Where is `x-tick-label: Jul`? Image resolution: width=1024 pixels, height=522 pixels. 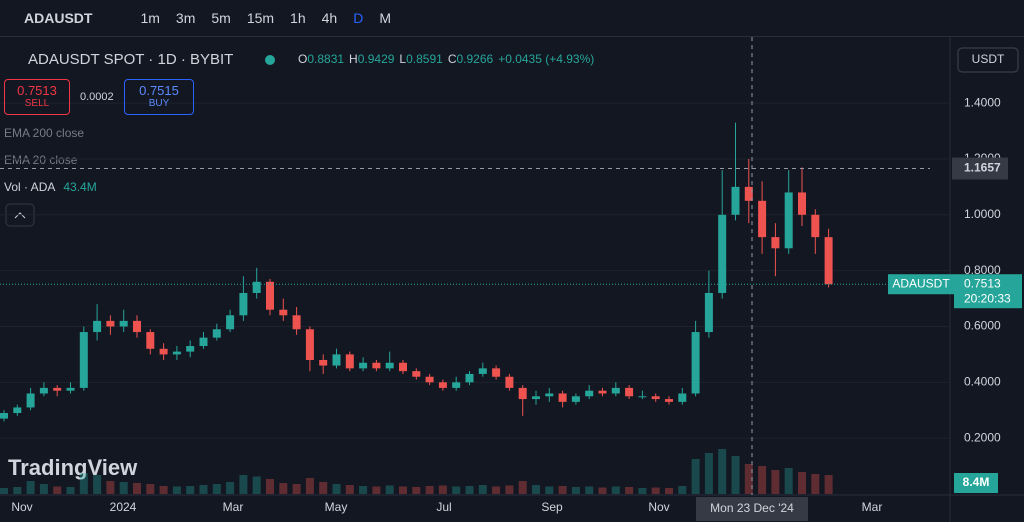 x-tick-label: Jul is located at coordinates (443, 507).